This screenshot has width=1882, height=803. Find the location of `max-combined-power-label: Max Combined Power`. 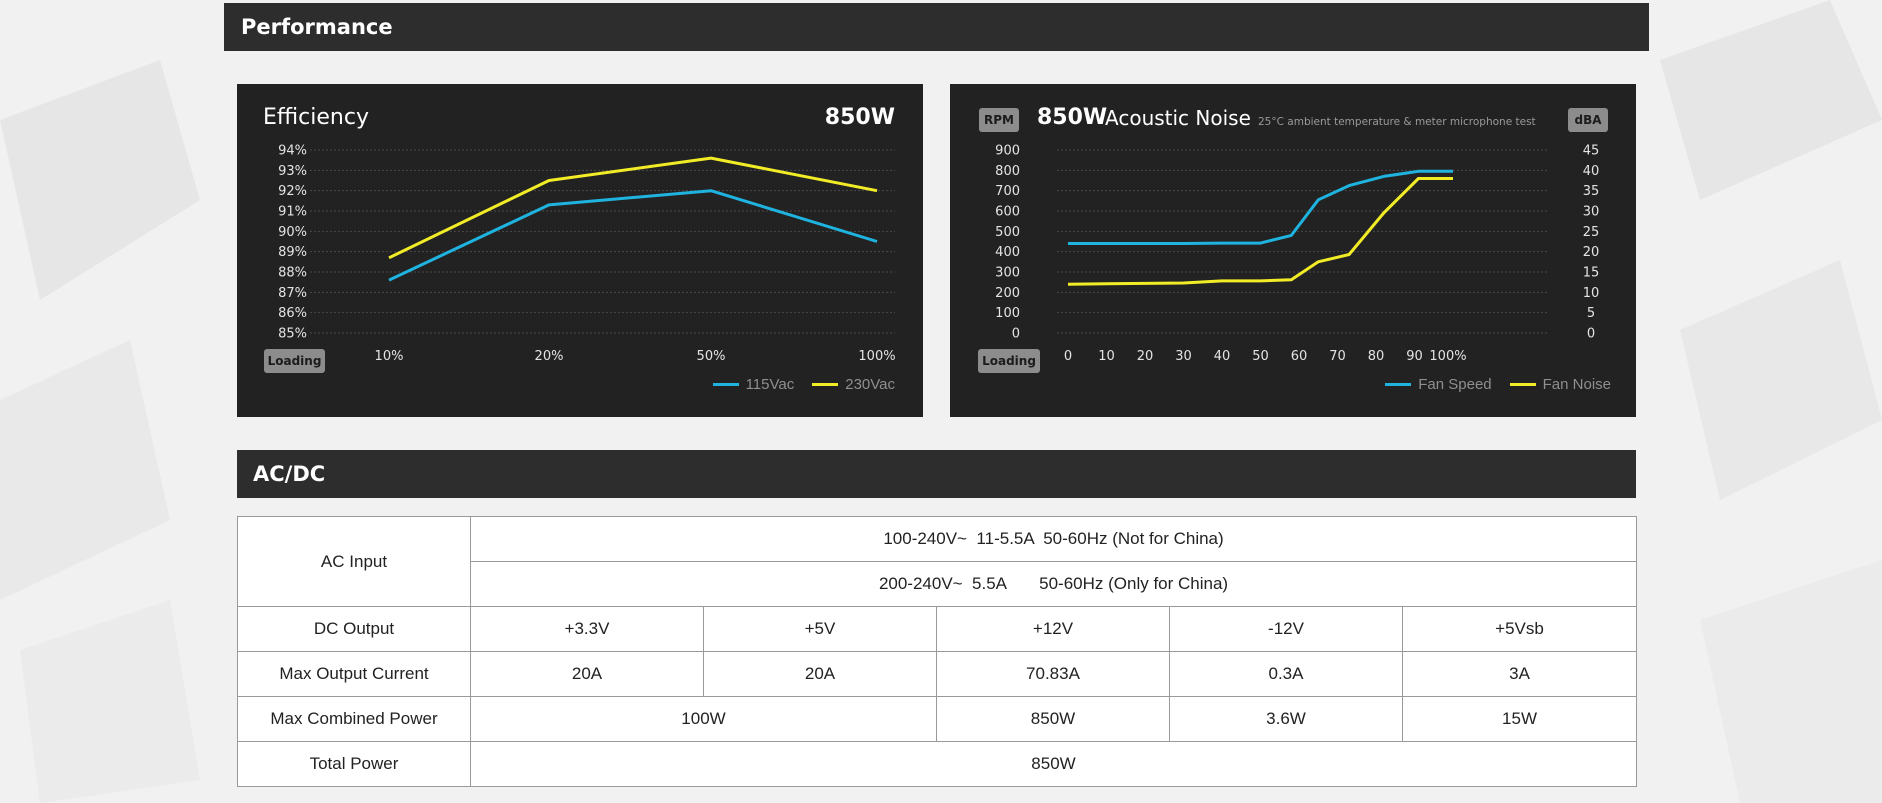

max-combined-power-label: Max Combined Power is located at coordinates (354, 719).